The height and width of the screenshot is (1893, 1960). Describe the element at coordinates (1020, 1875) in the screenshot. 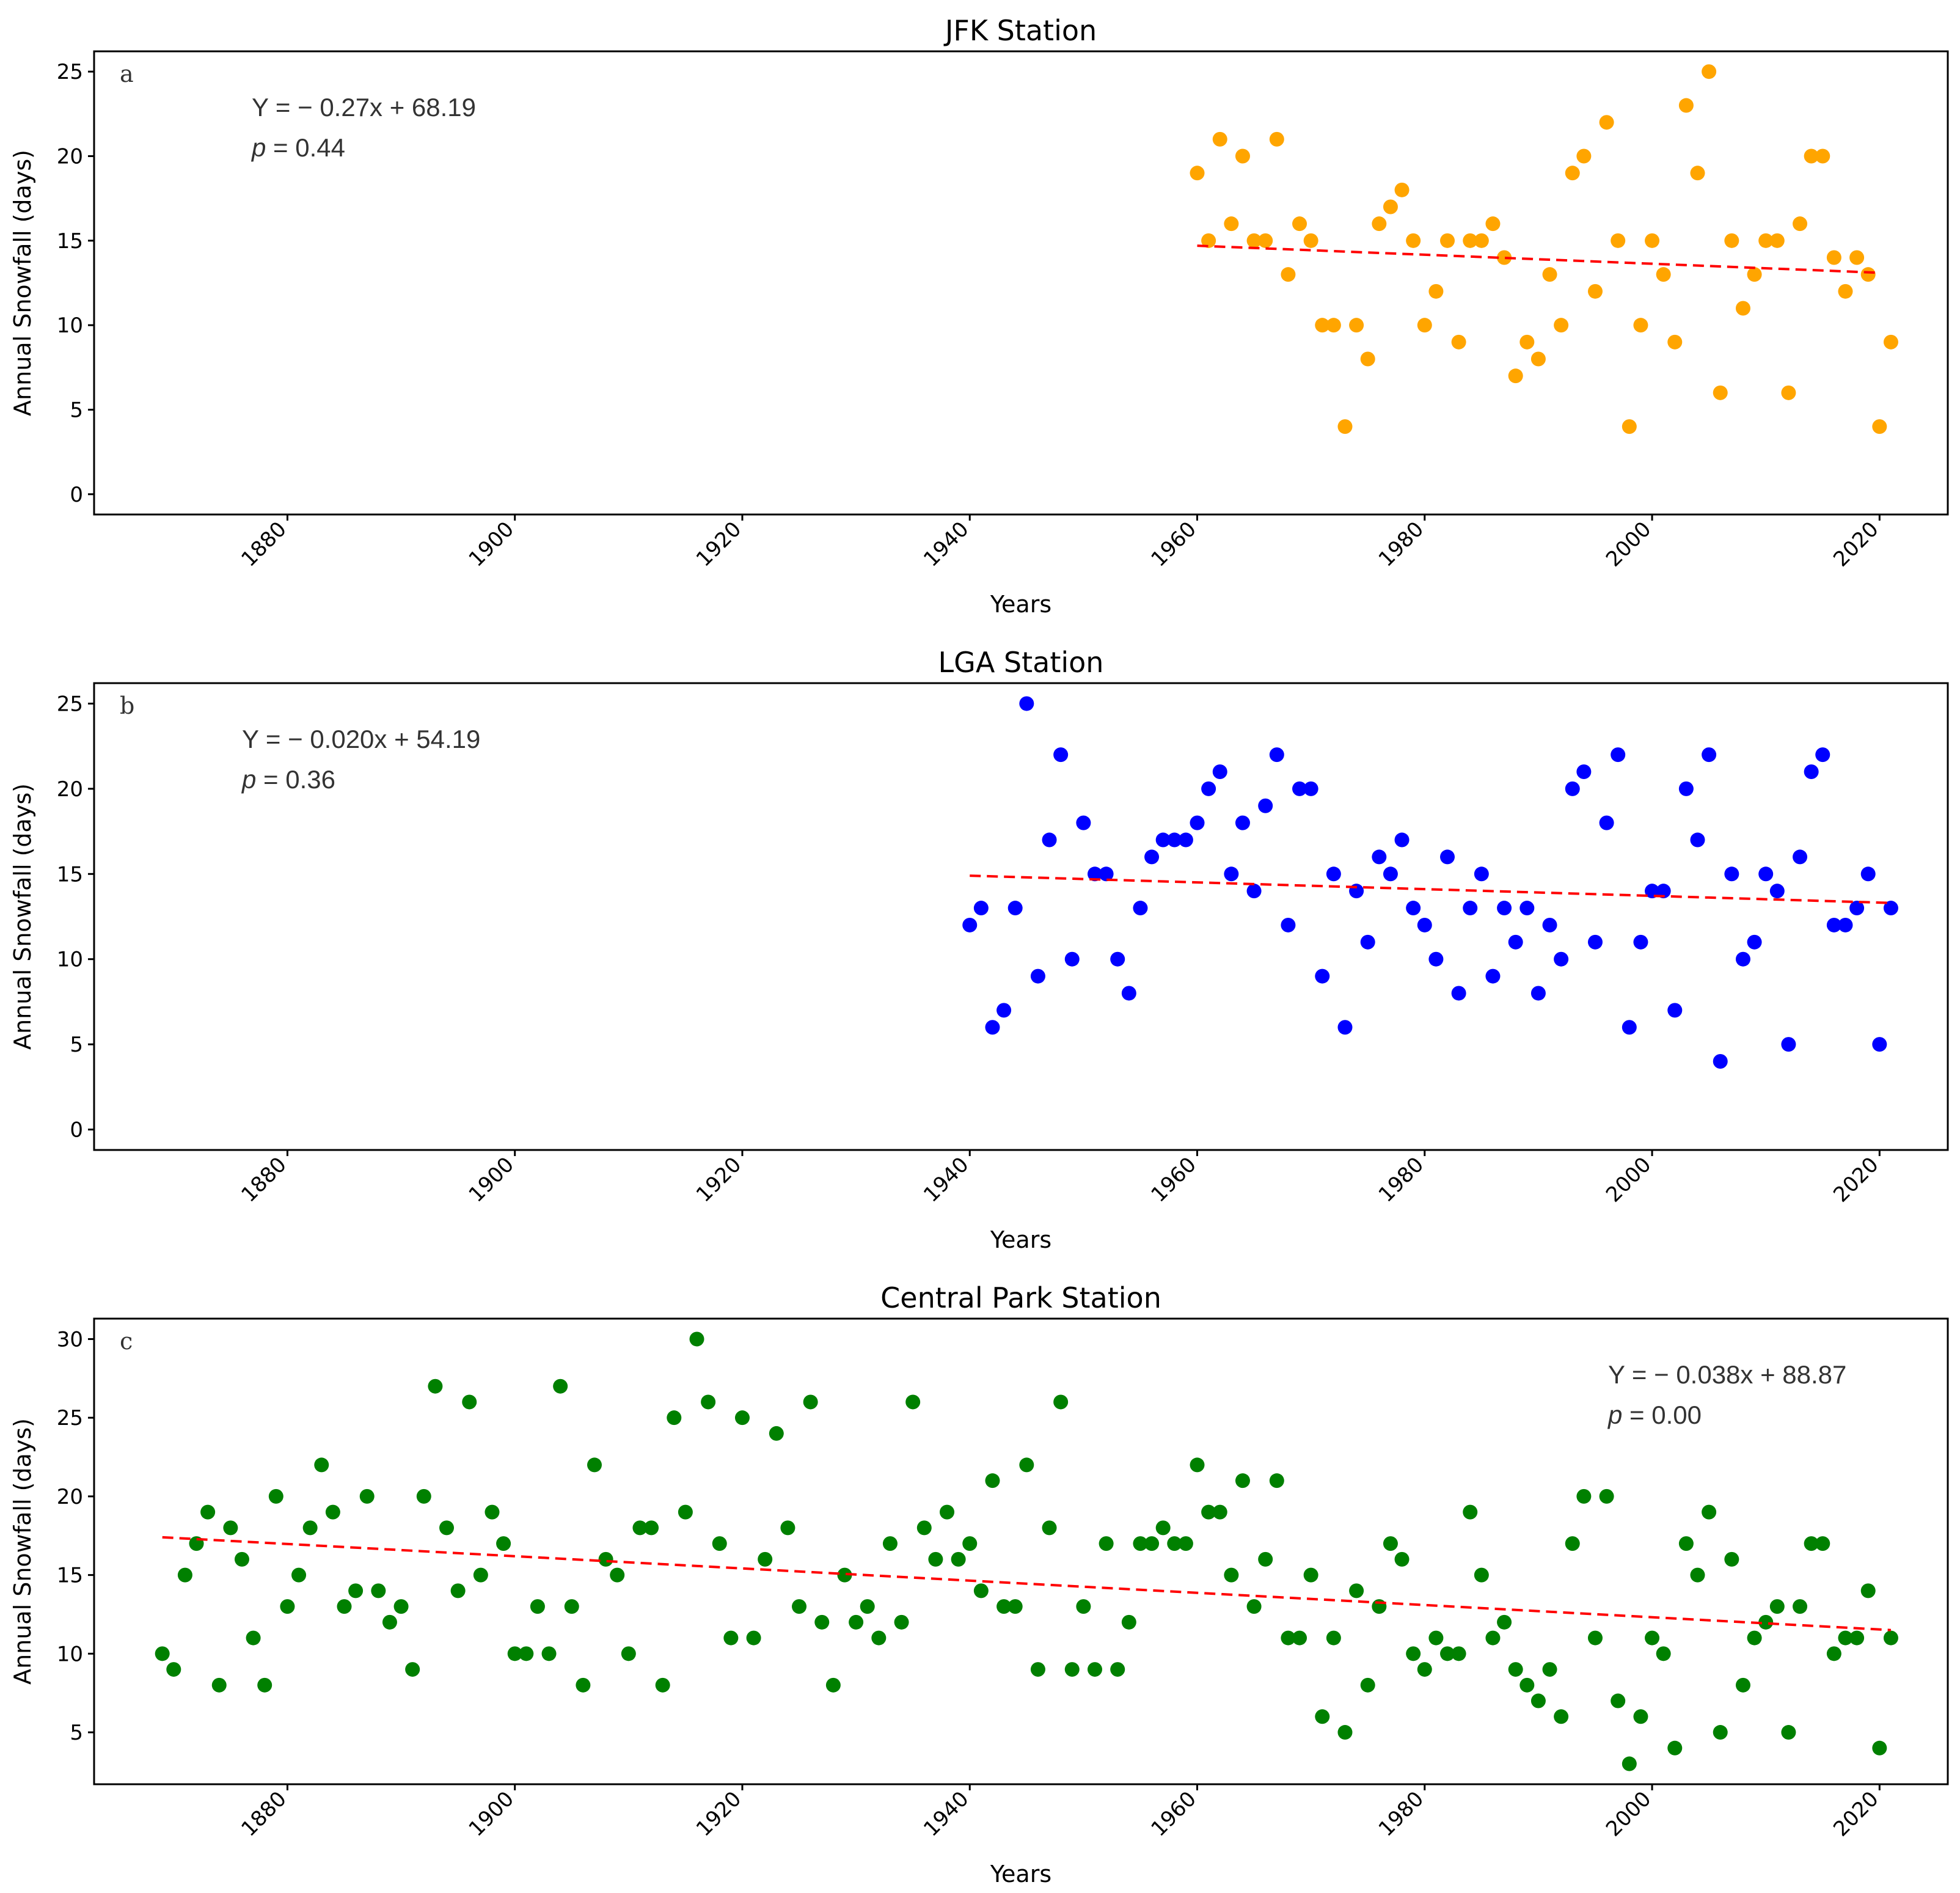

I see `x-axis-label: Years` at that location.